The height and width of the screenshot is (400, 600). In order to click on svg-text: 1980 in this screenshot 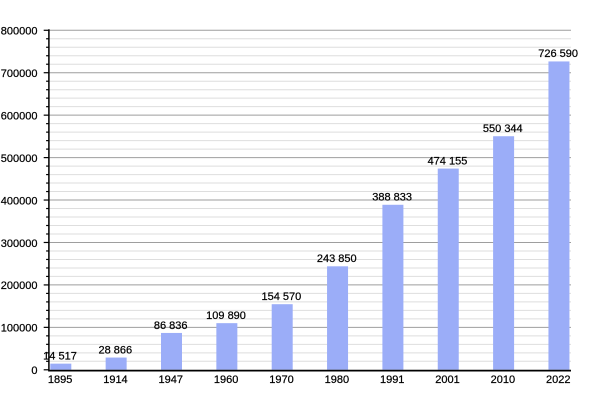, I will do `click(337, 380)`.